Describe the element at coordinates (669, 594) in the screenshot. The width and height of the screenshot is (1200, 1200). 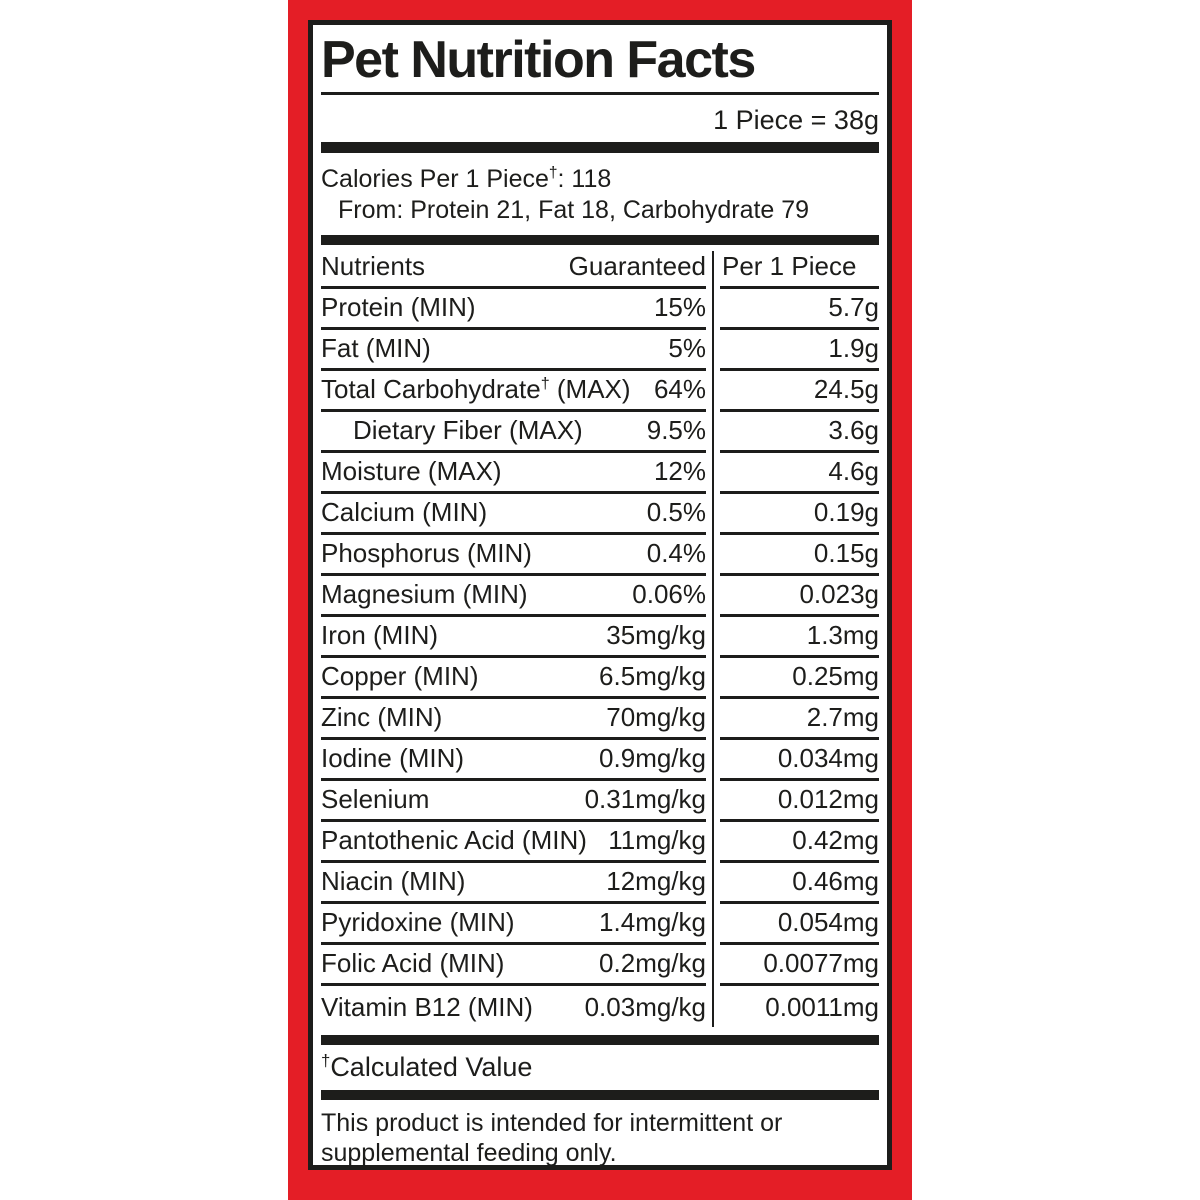
I see `guaranteed-value: 0.06%` at that location.